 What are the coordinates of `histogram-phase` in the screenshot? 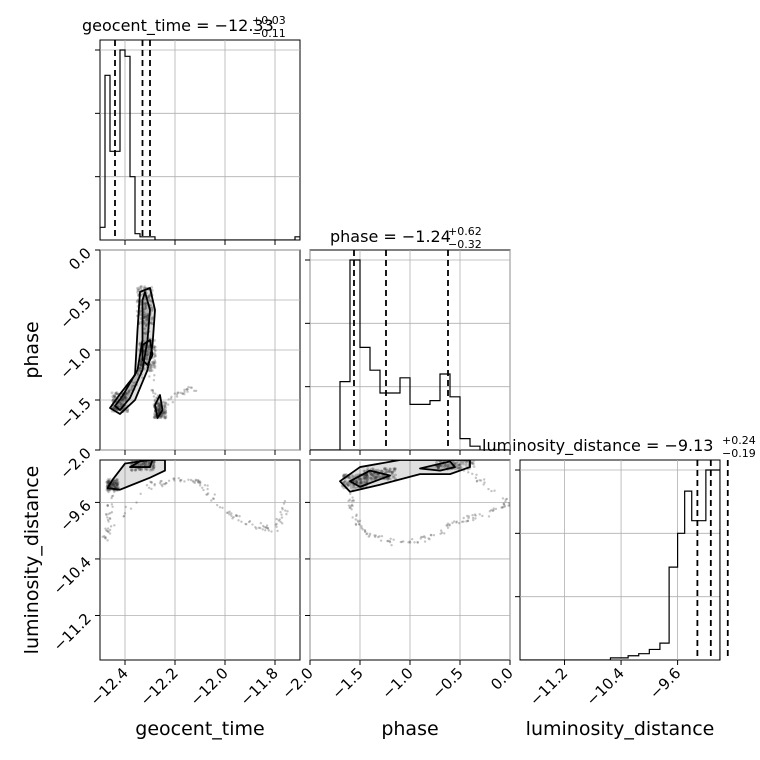 It's located at (410, 354).